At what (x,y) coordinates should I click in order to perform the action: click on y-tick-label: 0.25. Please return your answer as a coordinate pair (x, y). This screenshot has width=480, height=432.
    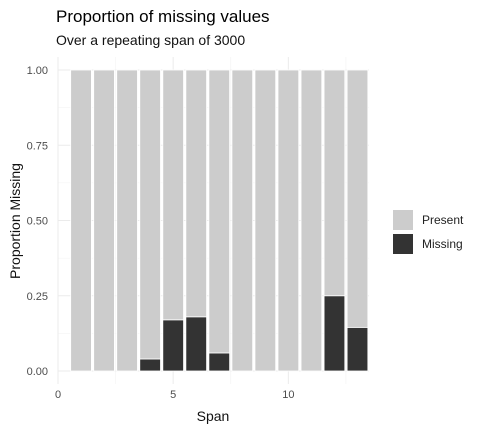
    Looking at the image, I should click on (37, 297).